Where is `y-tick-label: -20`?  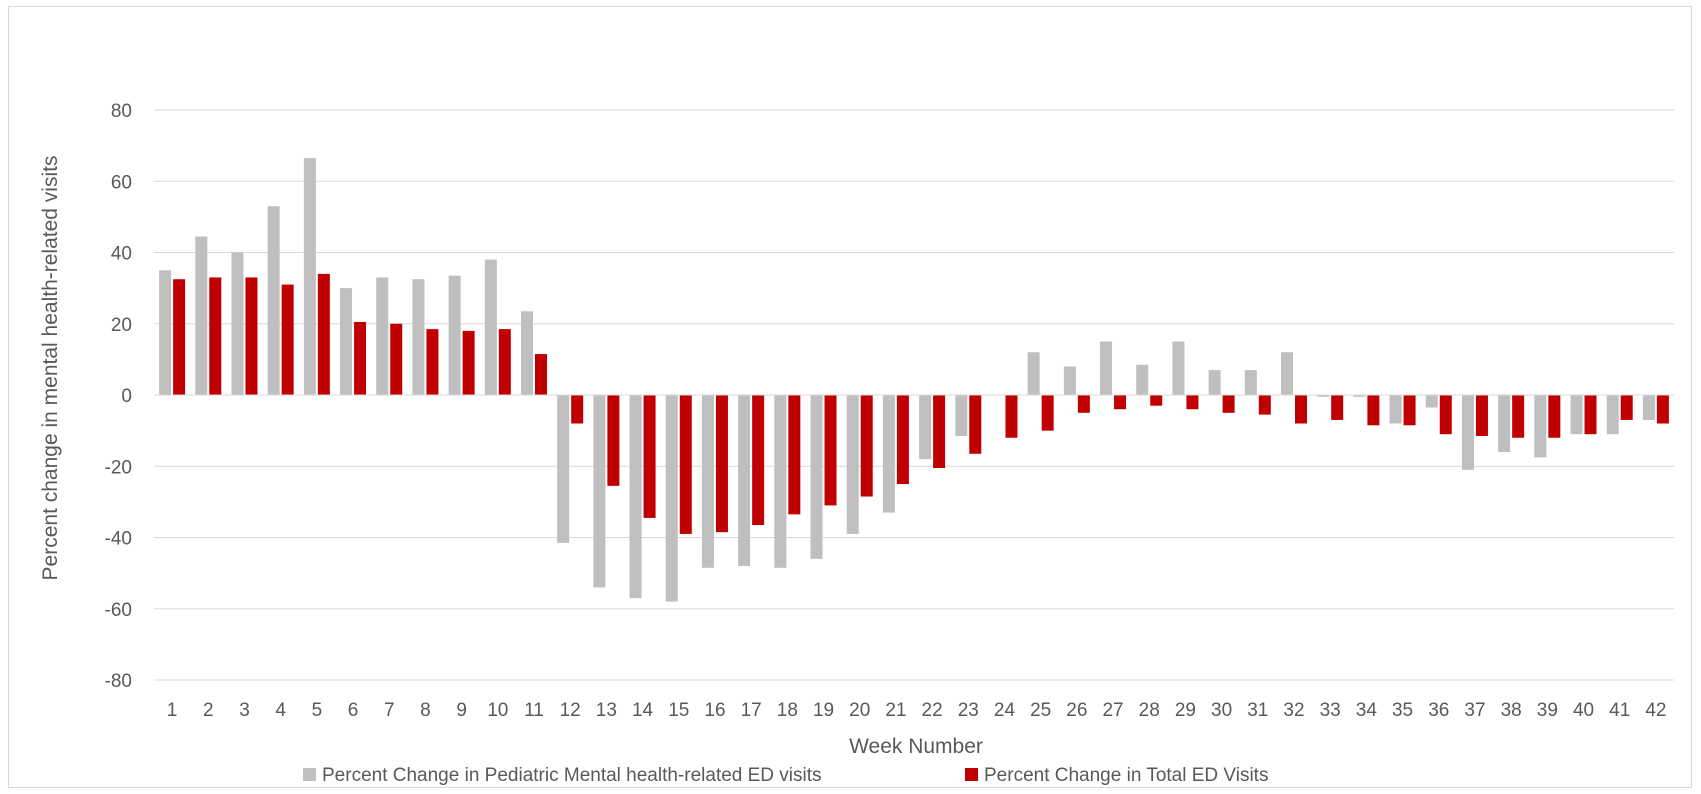 y-tick-label: -20 is located at coordinates (118, 467).